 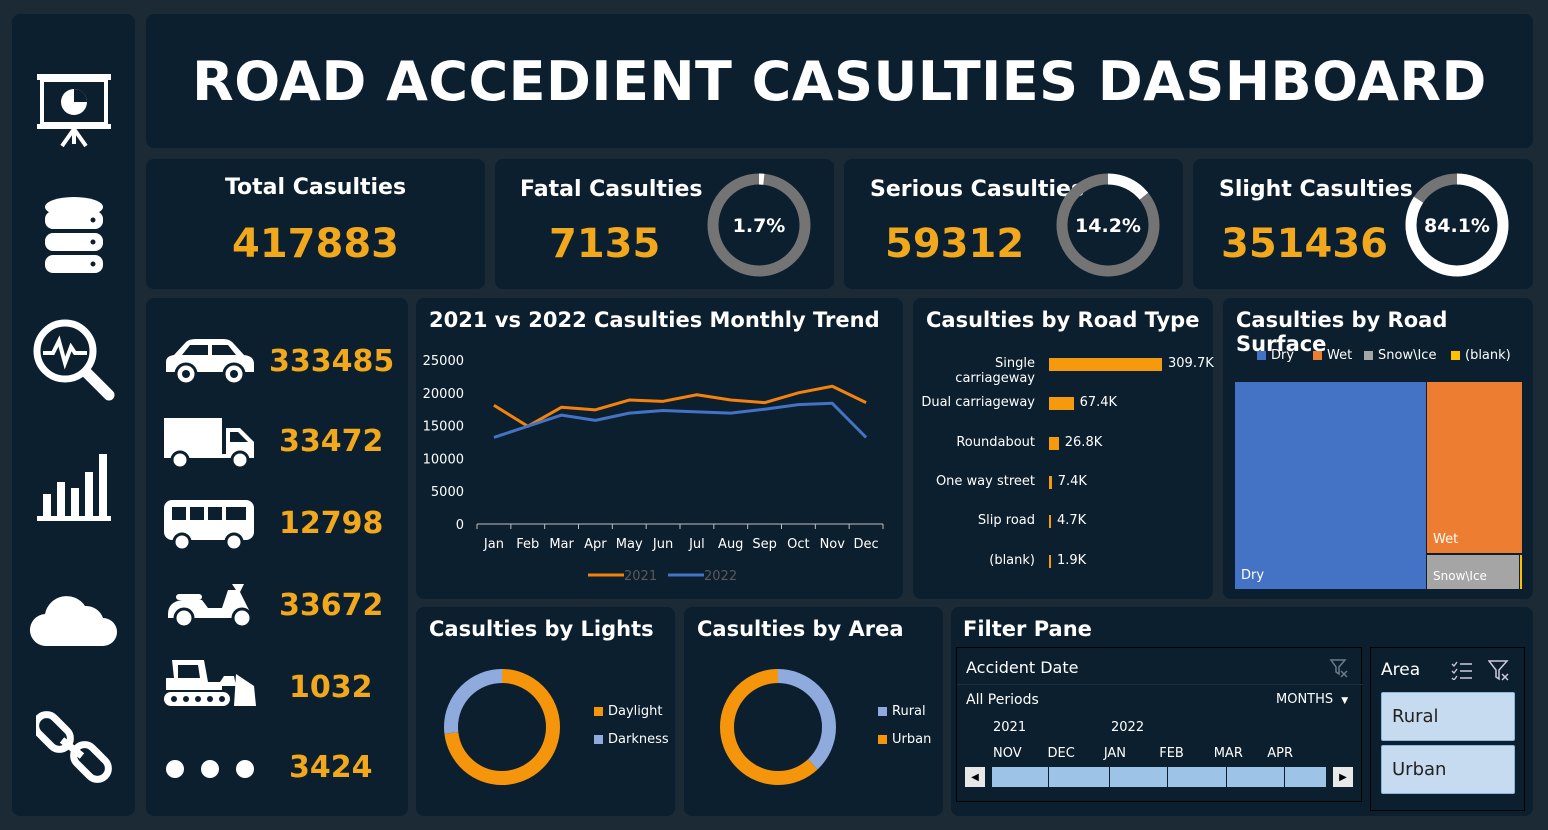 I want to click on y-tick-label: 20000, so click(x=443, y=394).